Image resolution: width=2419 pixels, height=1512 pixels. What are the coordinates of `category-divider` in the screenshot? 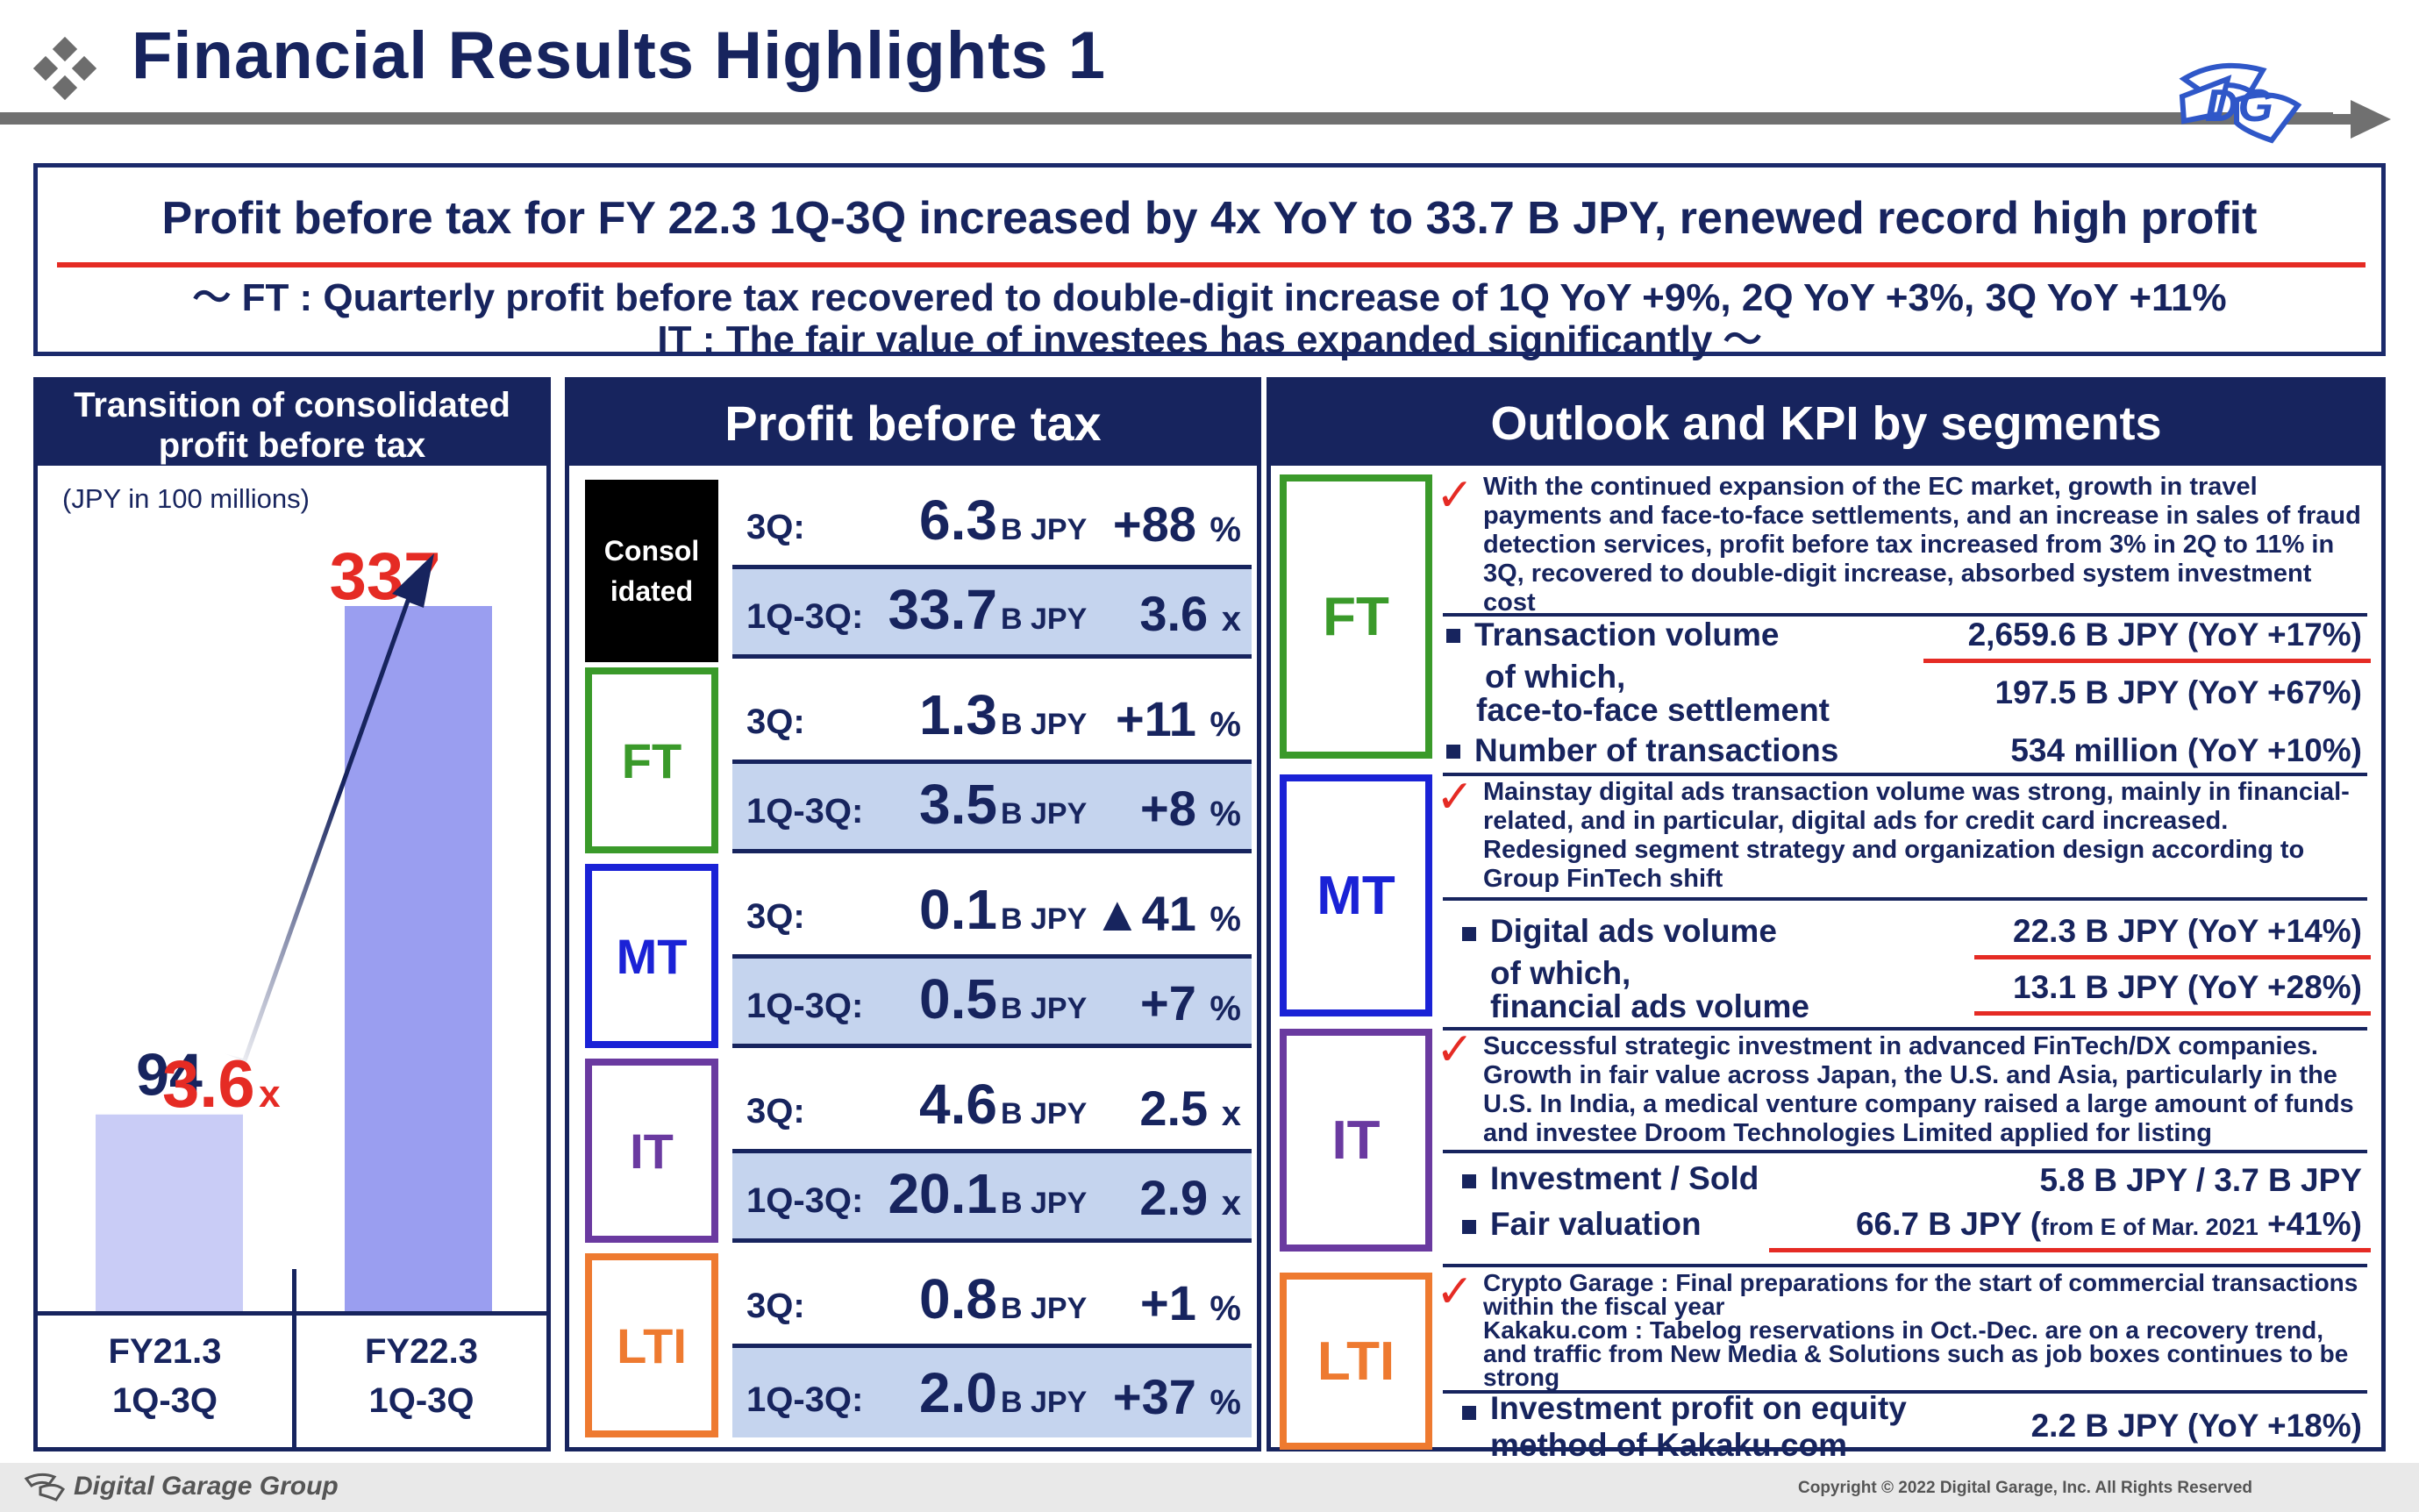 It's located at (294, 1360).